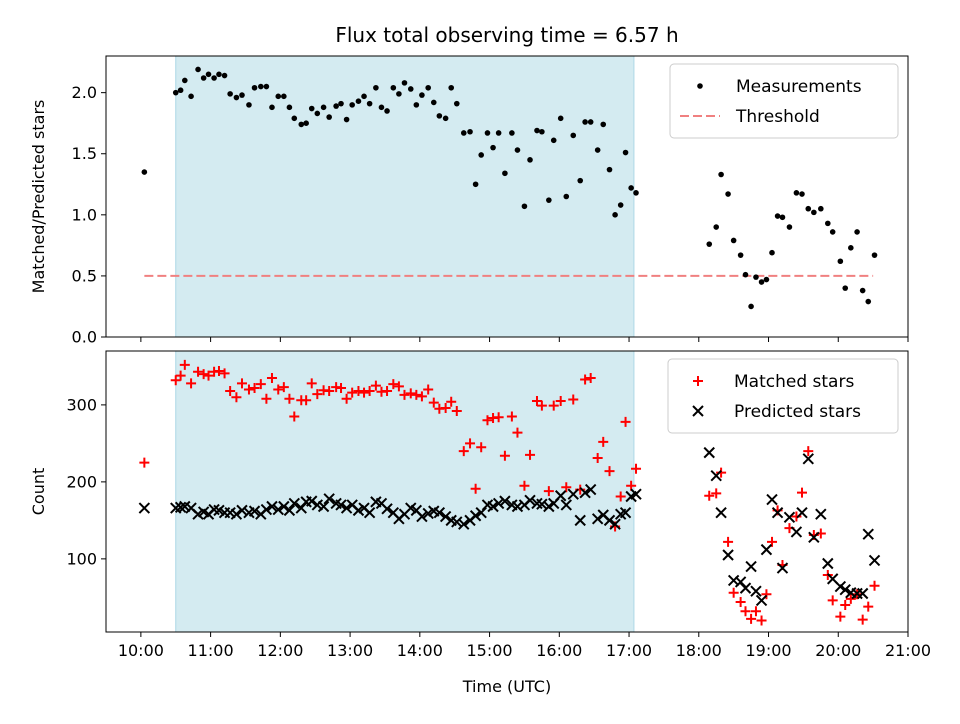 The image size is (960, 724). What do you see at coordinates (81, 558) in the screenshot?
I see `y-tick-label: 100` at bounding box center [81, 558].